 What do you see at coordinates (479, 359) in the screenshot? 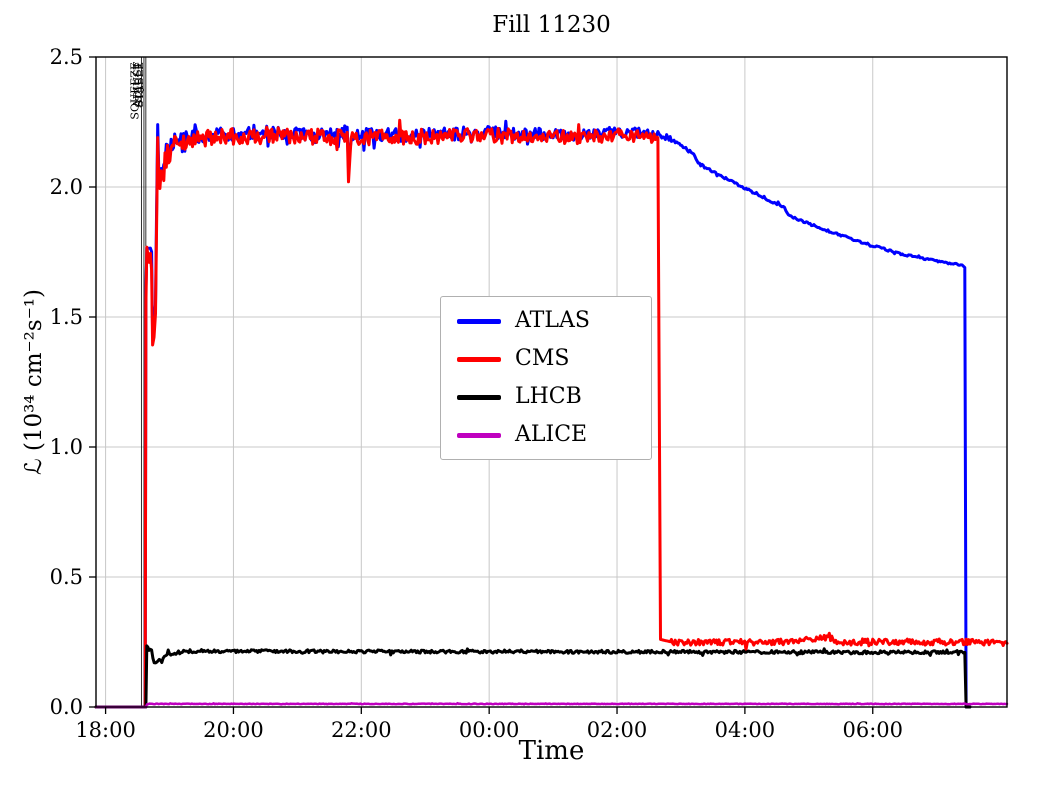
I see `cms-line-swatch` at bounding box center [479, 359].